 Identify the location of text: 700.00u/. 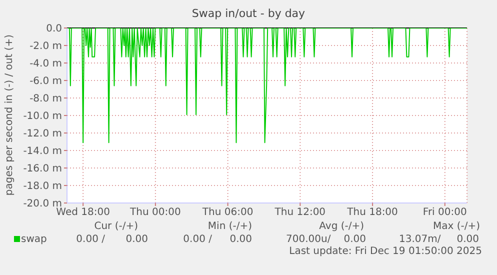
(308, 240).